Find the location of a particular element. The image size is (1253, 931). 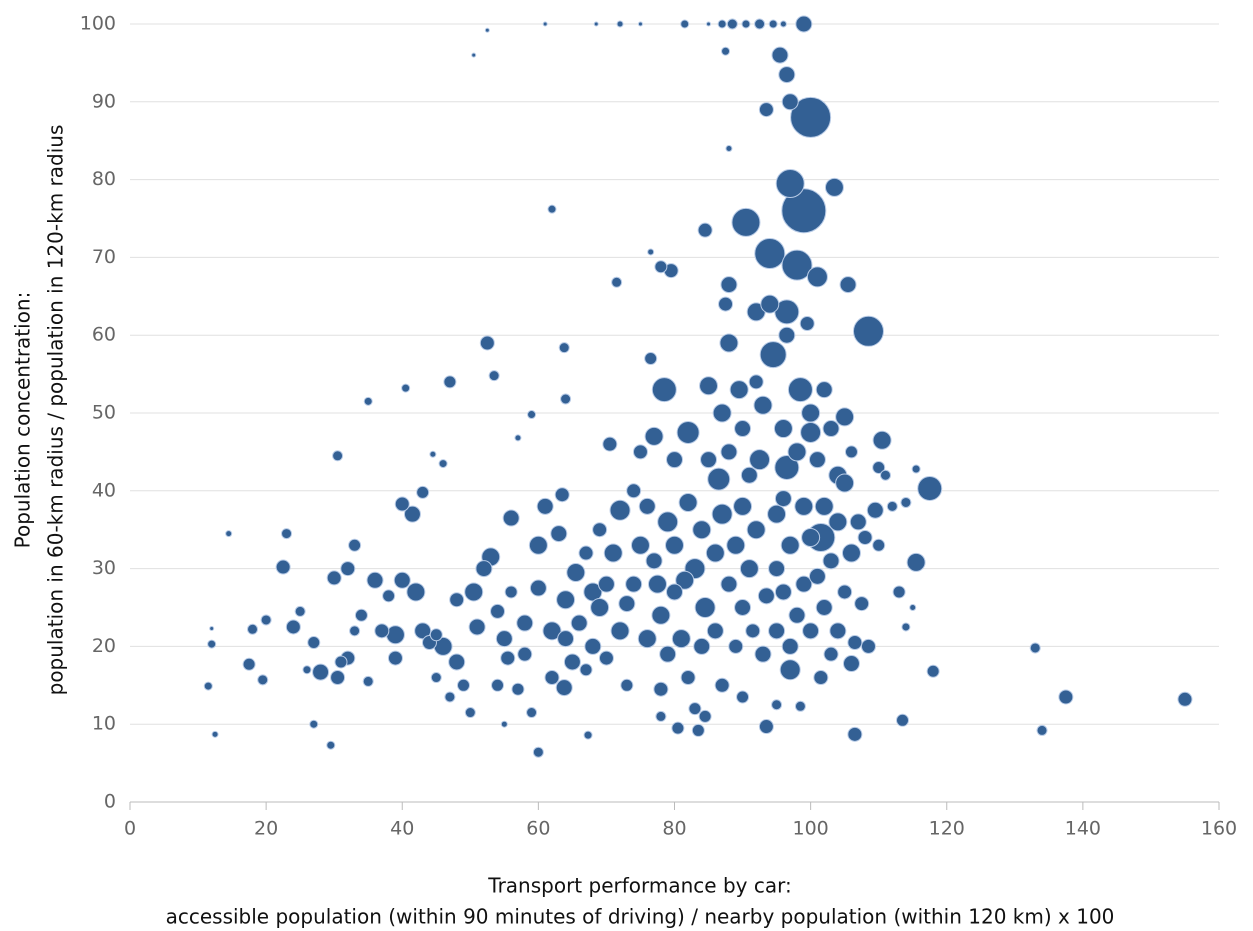

y-tick-label: 20 is located at coordinates (104, 646).